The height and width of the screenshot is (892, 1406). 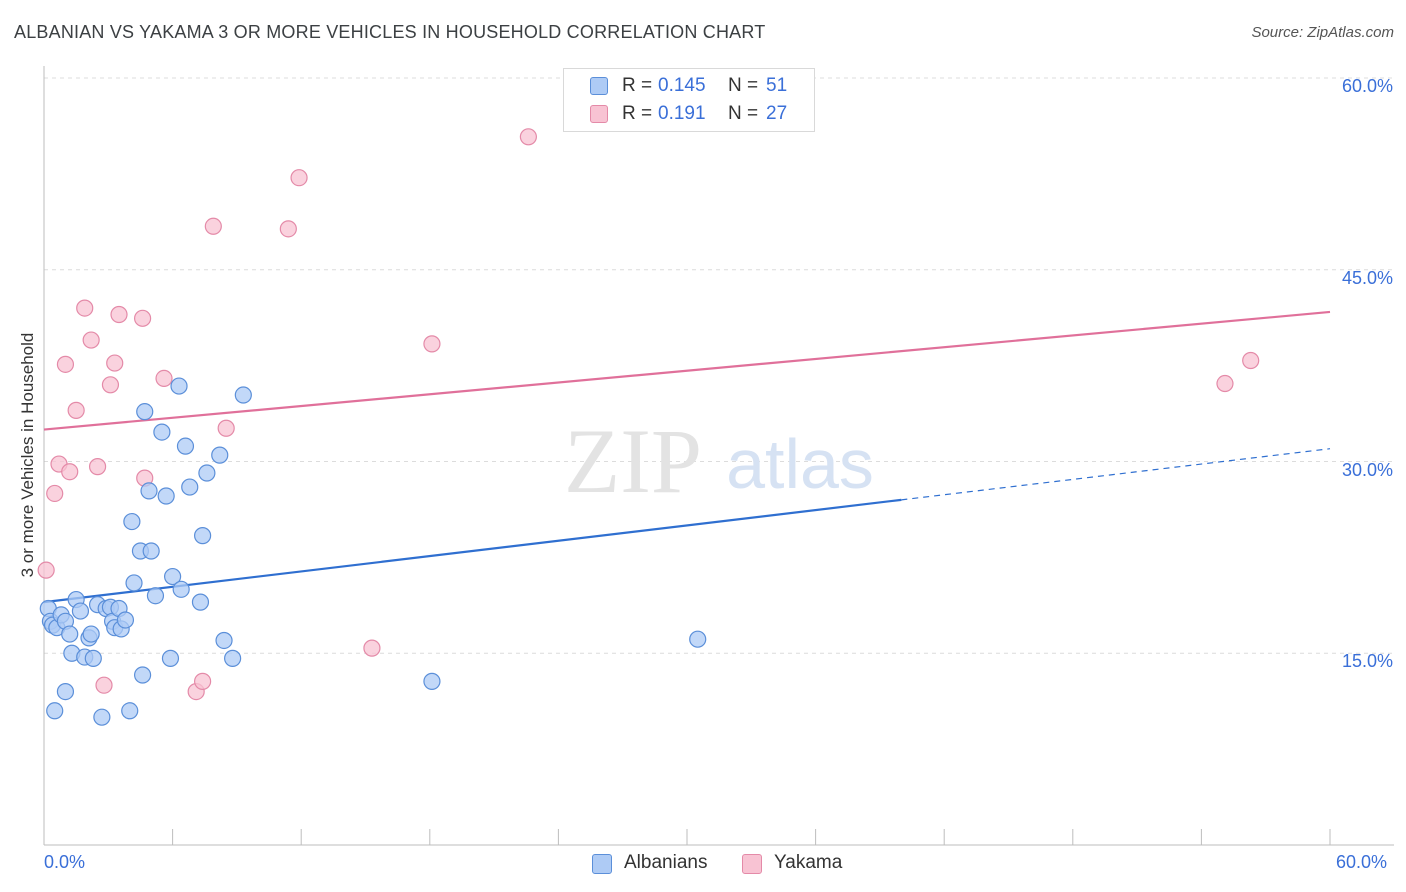 I want to click on legend-row-albanians: R = 0.145 N = 51, so click(x=689, y=87).